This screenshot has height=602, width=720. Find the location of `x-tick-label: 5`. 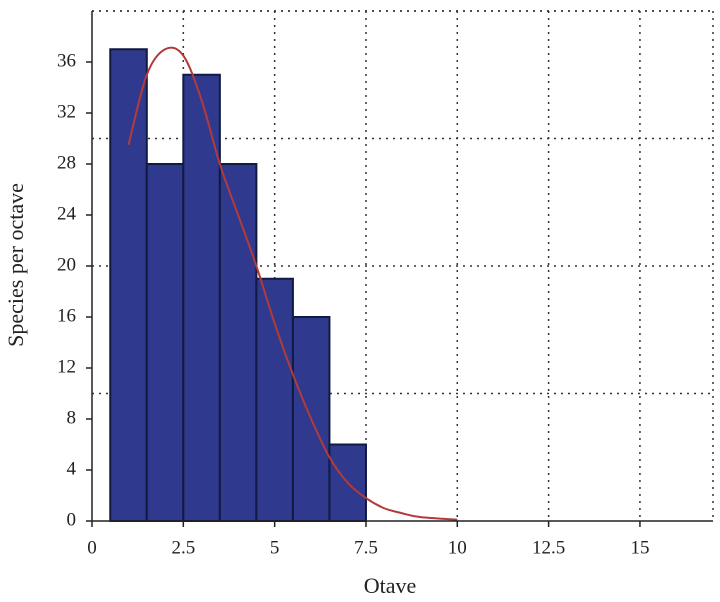

x-tick-label: 5 is located at coordinates (275, 547).